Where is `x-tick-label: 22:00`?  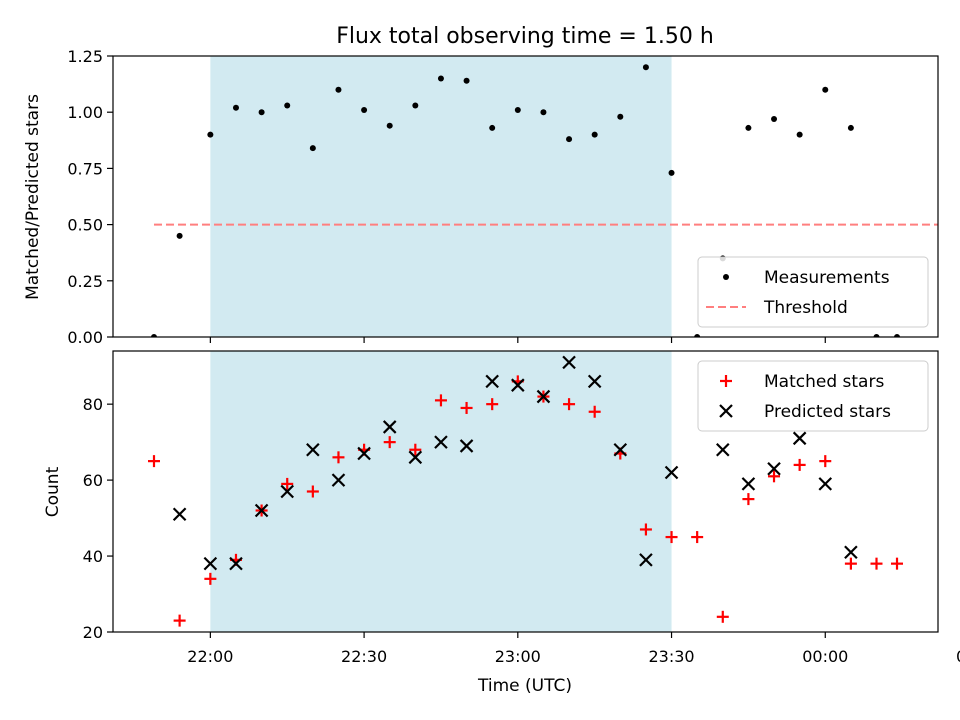
x-tick-label: 22:00 is located at coordinates (210, 656).